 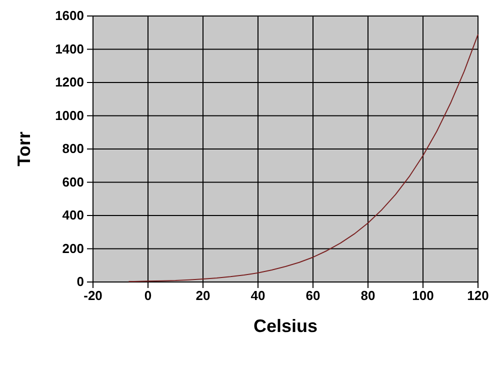 What do you see at coordinates (69, 16) in the screenshot?
I see `y-tick-label: 1600` at bounding box center [69, 16].